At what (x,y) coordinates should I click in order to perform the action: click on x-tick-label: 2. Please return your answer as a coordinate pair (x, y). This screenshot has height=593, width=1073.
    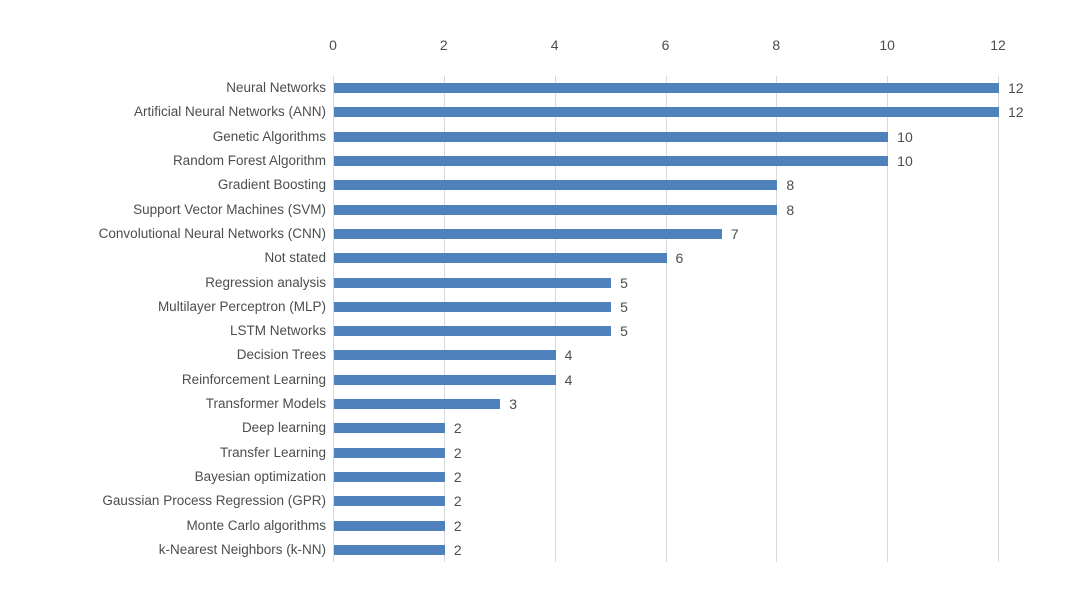
    Looking at the image, I should click on (443, 45).